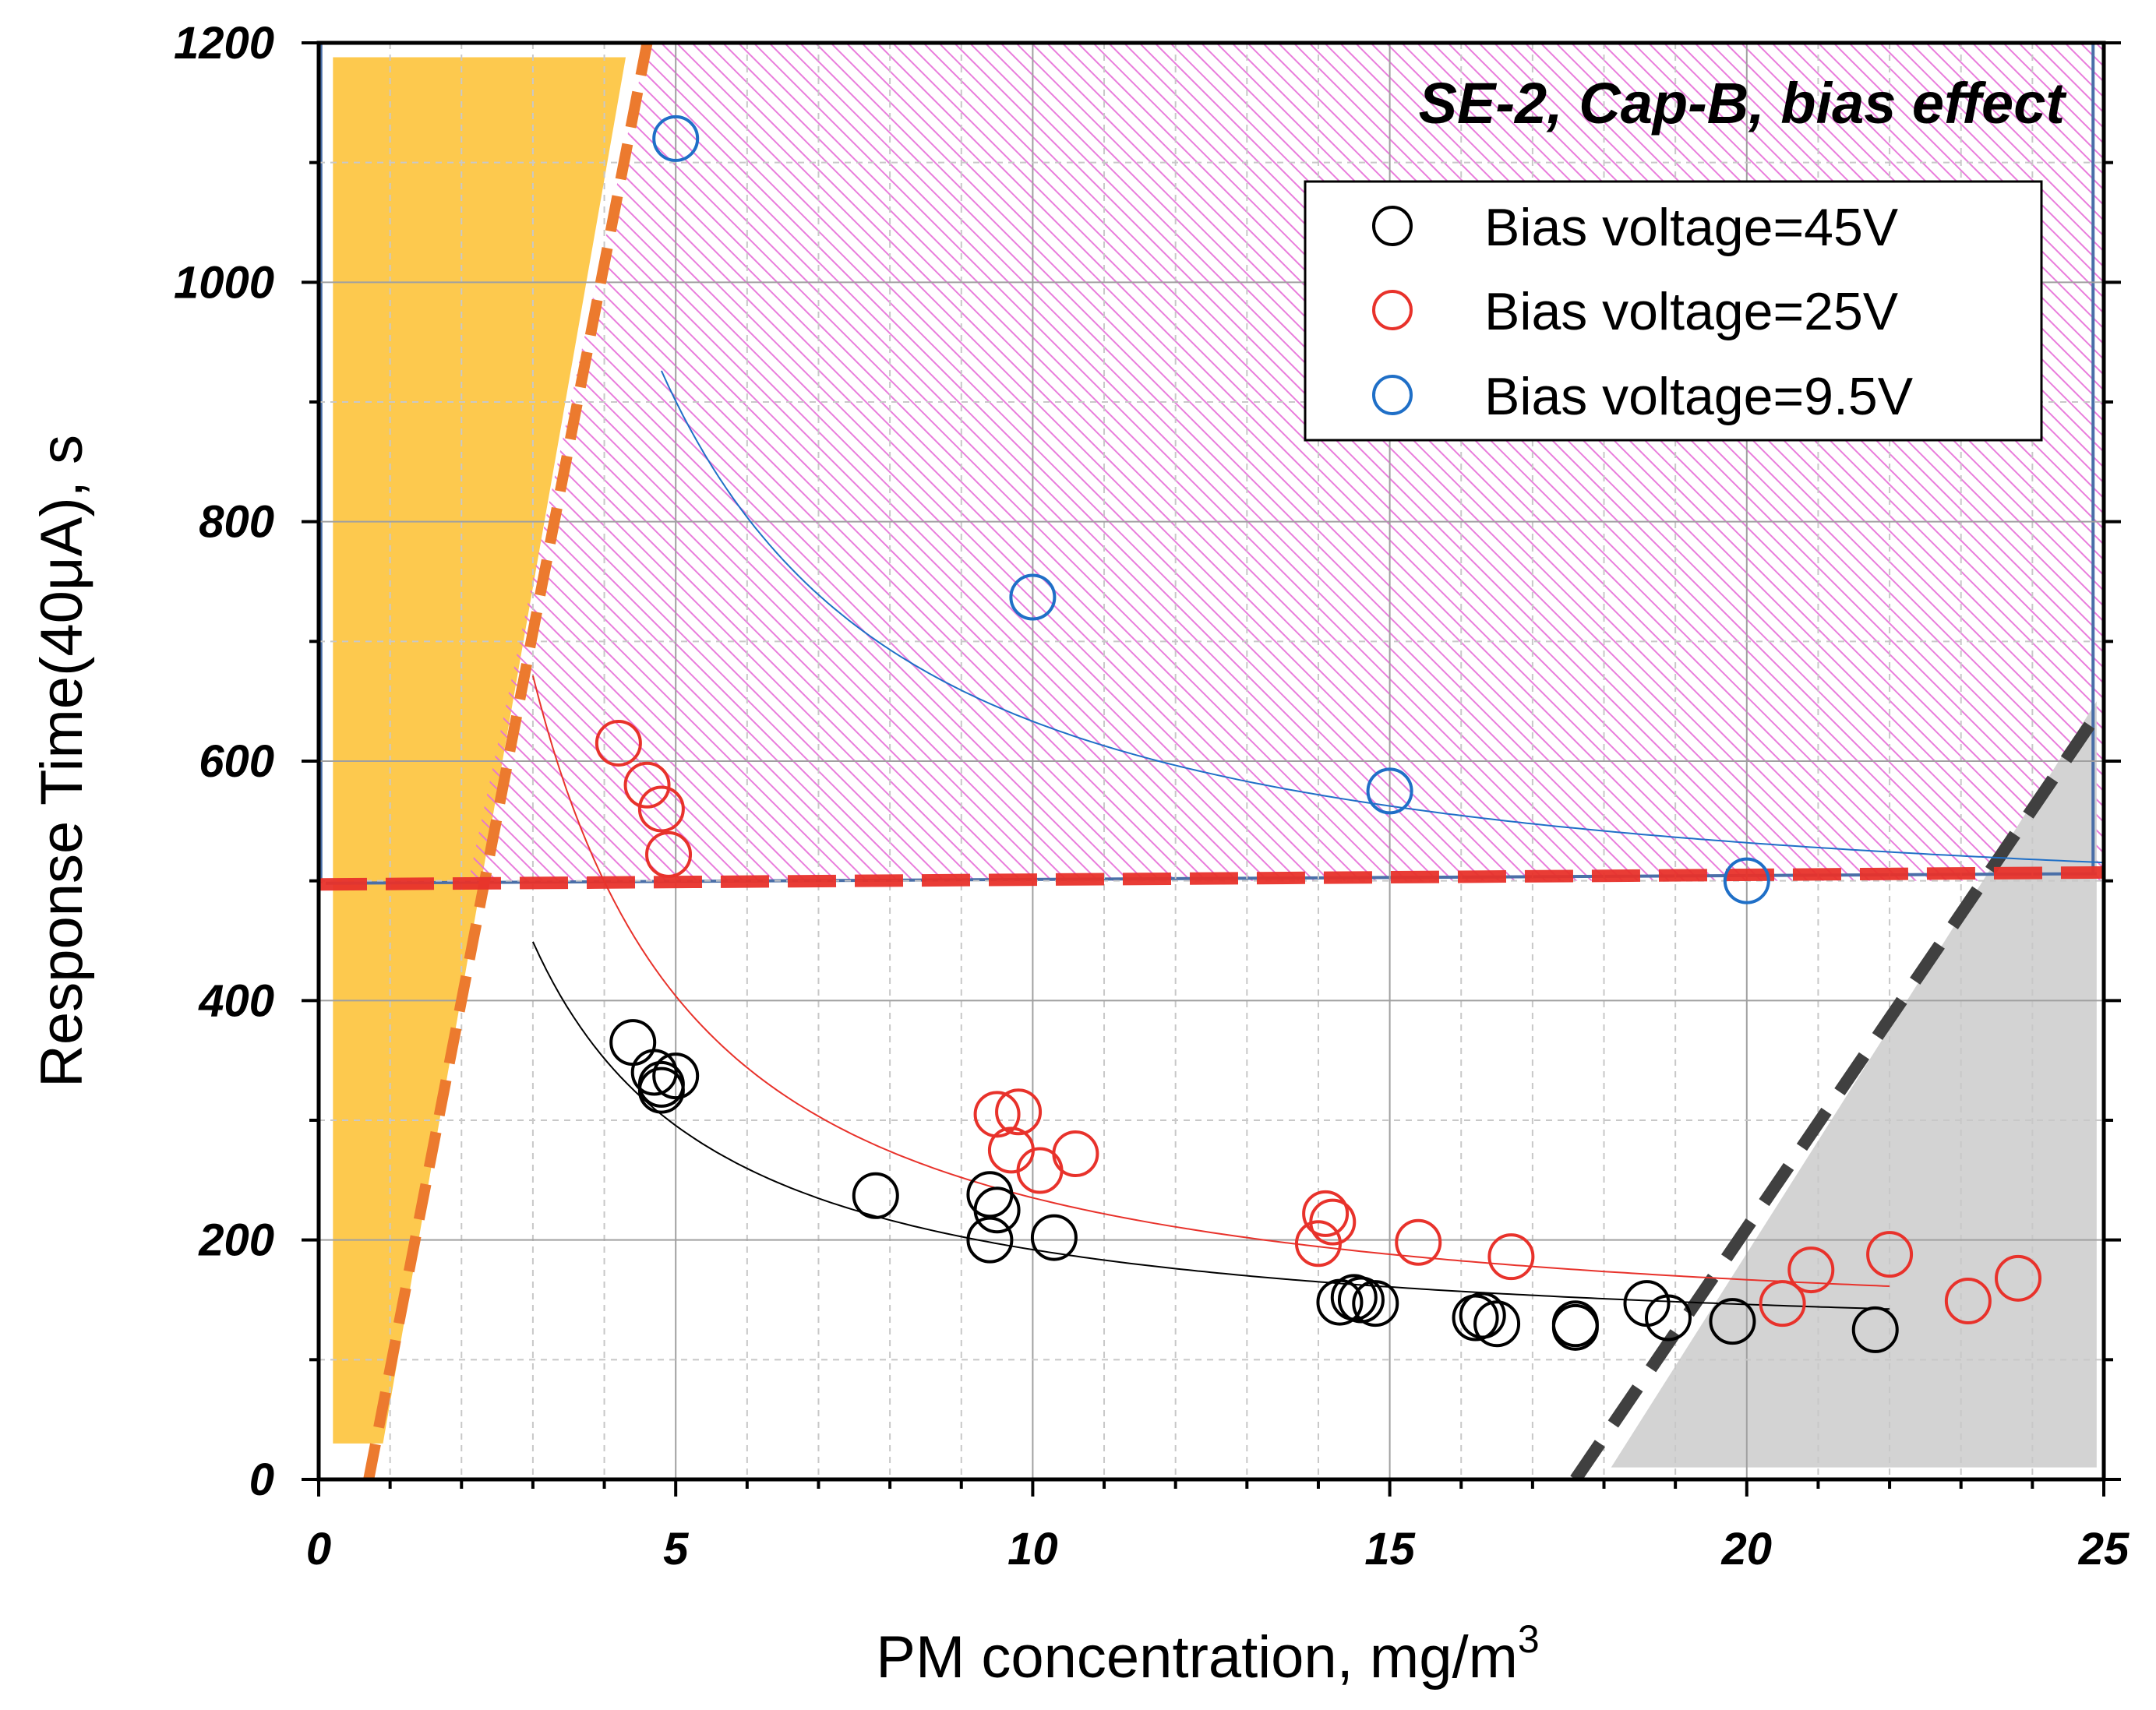  Describe the element at coordinates (1743, 103) in the screenshot. I see `annotation-text: SE-2, Cap-B, bias effect` at that location.